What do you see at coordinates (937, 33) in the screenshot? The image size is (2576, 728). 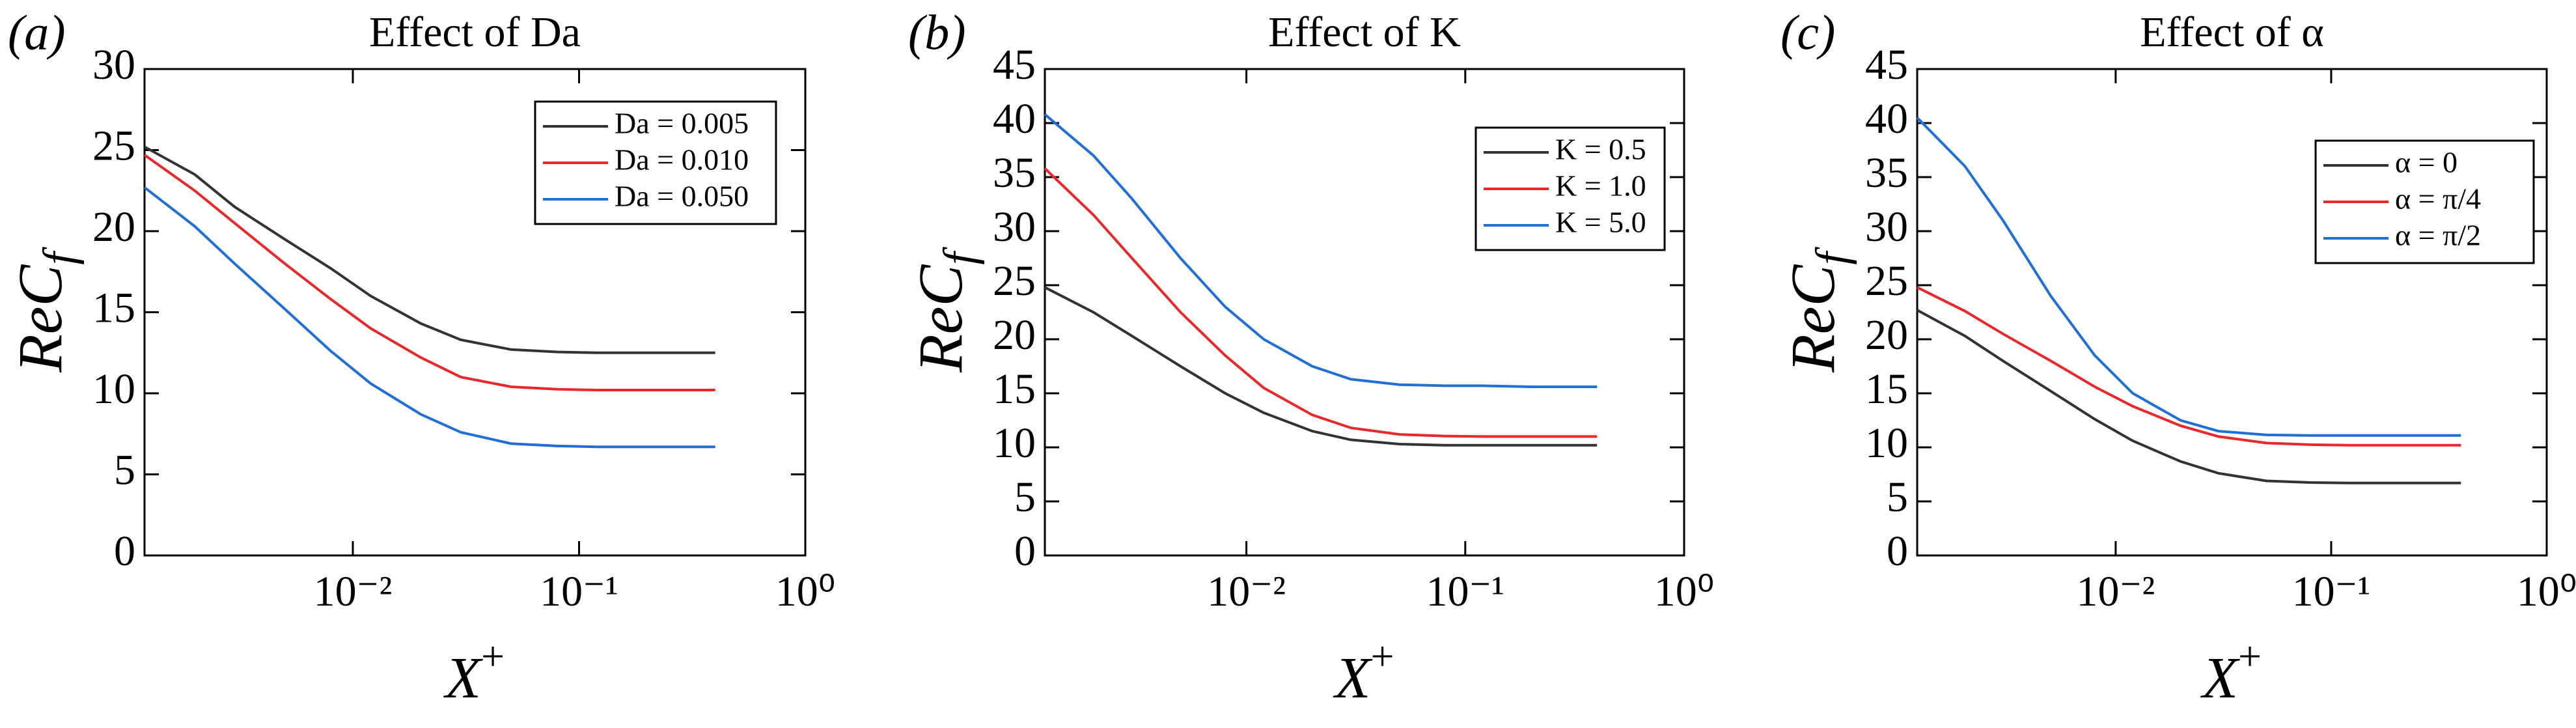 I see `panel-label: (b)` at bounding box center [937, 33].